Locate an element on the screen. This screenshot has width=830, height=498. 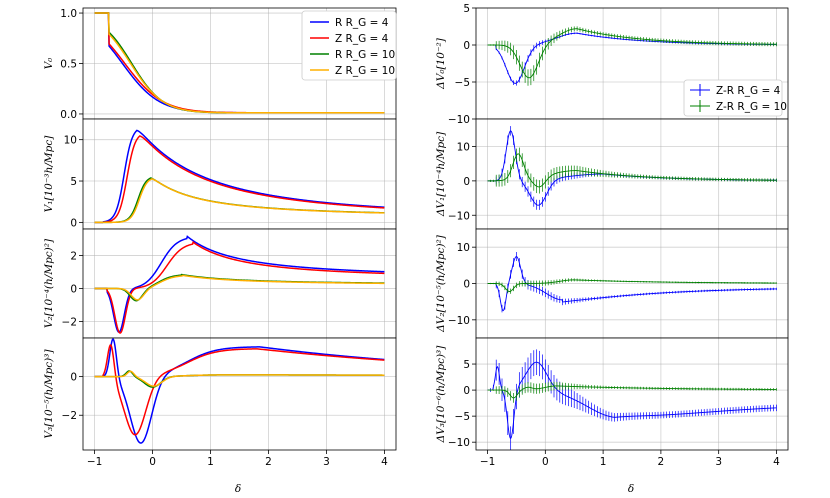
y-axis-label: ΔV₀[10⁻²] is located at coordinates (441, 63).